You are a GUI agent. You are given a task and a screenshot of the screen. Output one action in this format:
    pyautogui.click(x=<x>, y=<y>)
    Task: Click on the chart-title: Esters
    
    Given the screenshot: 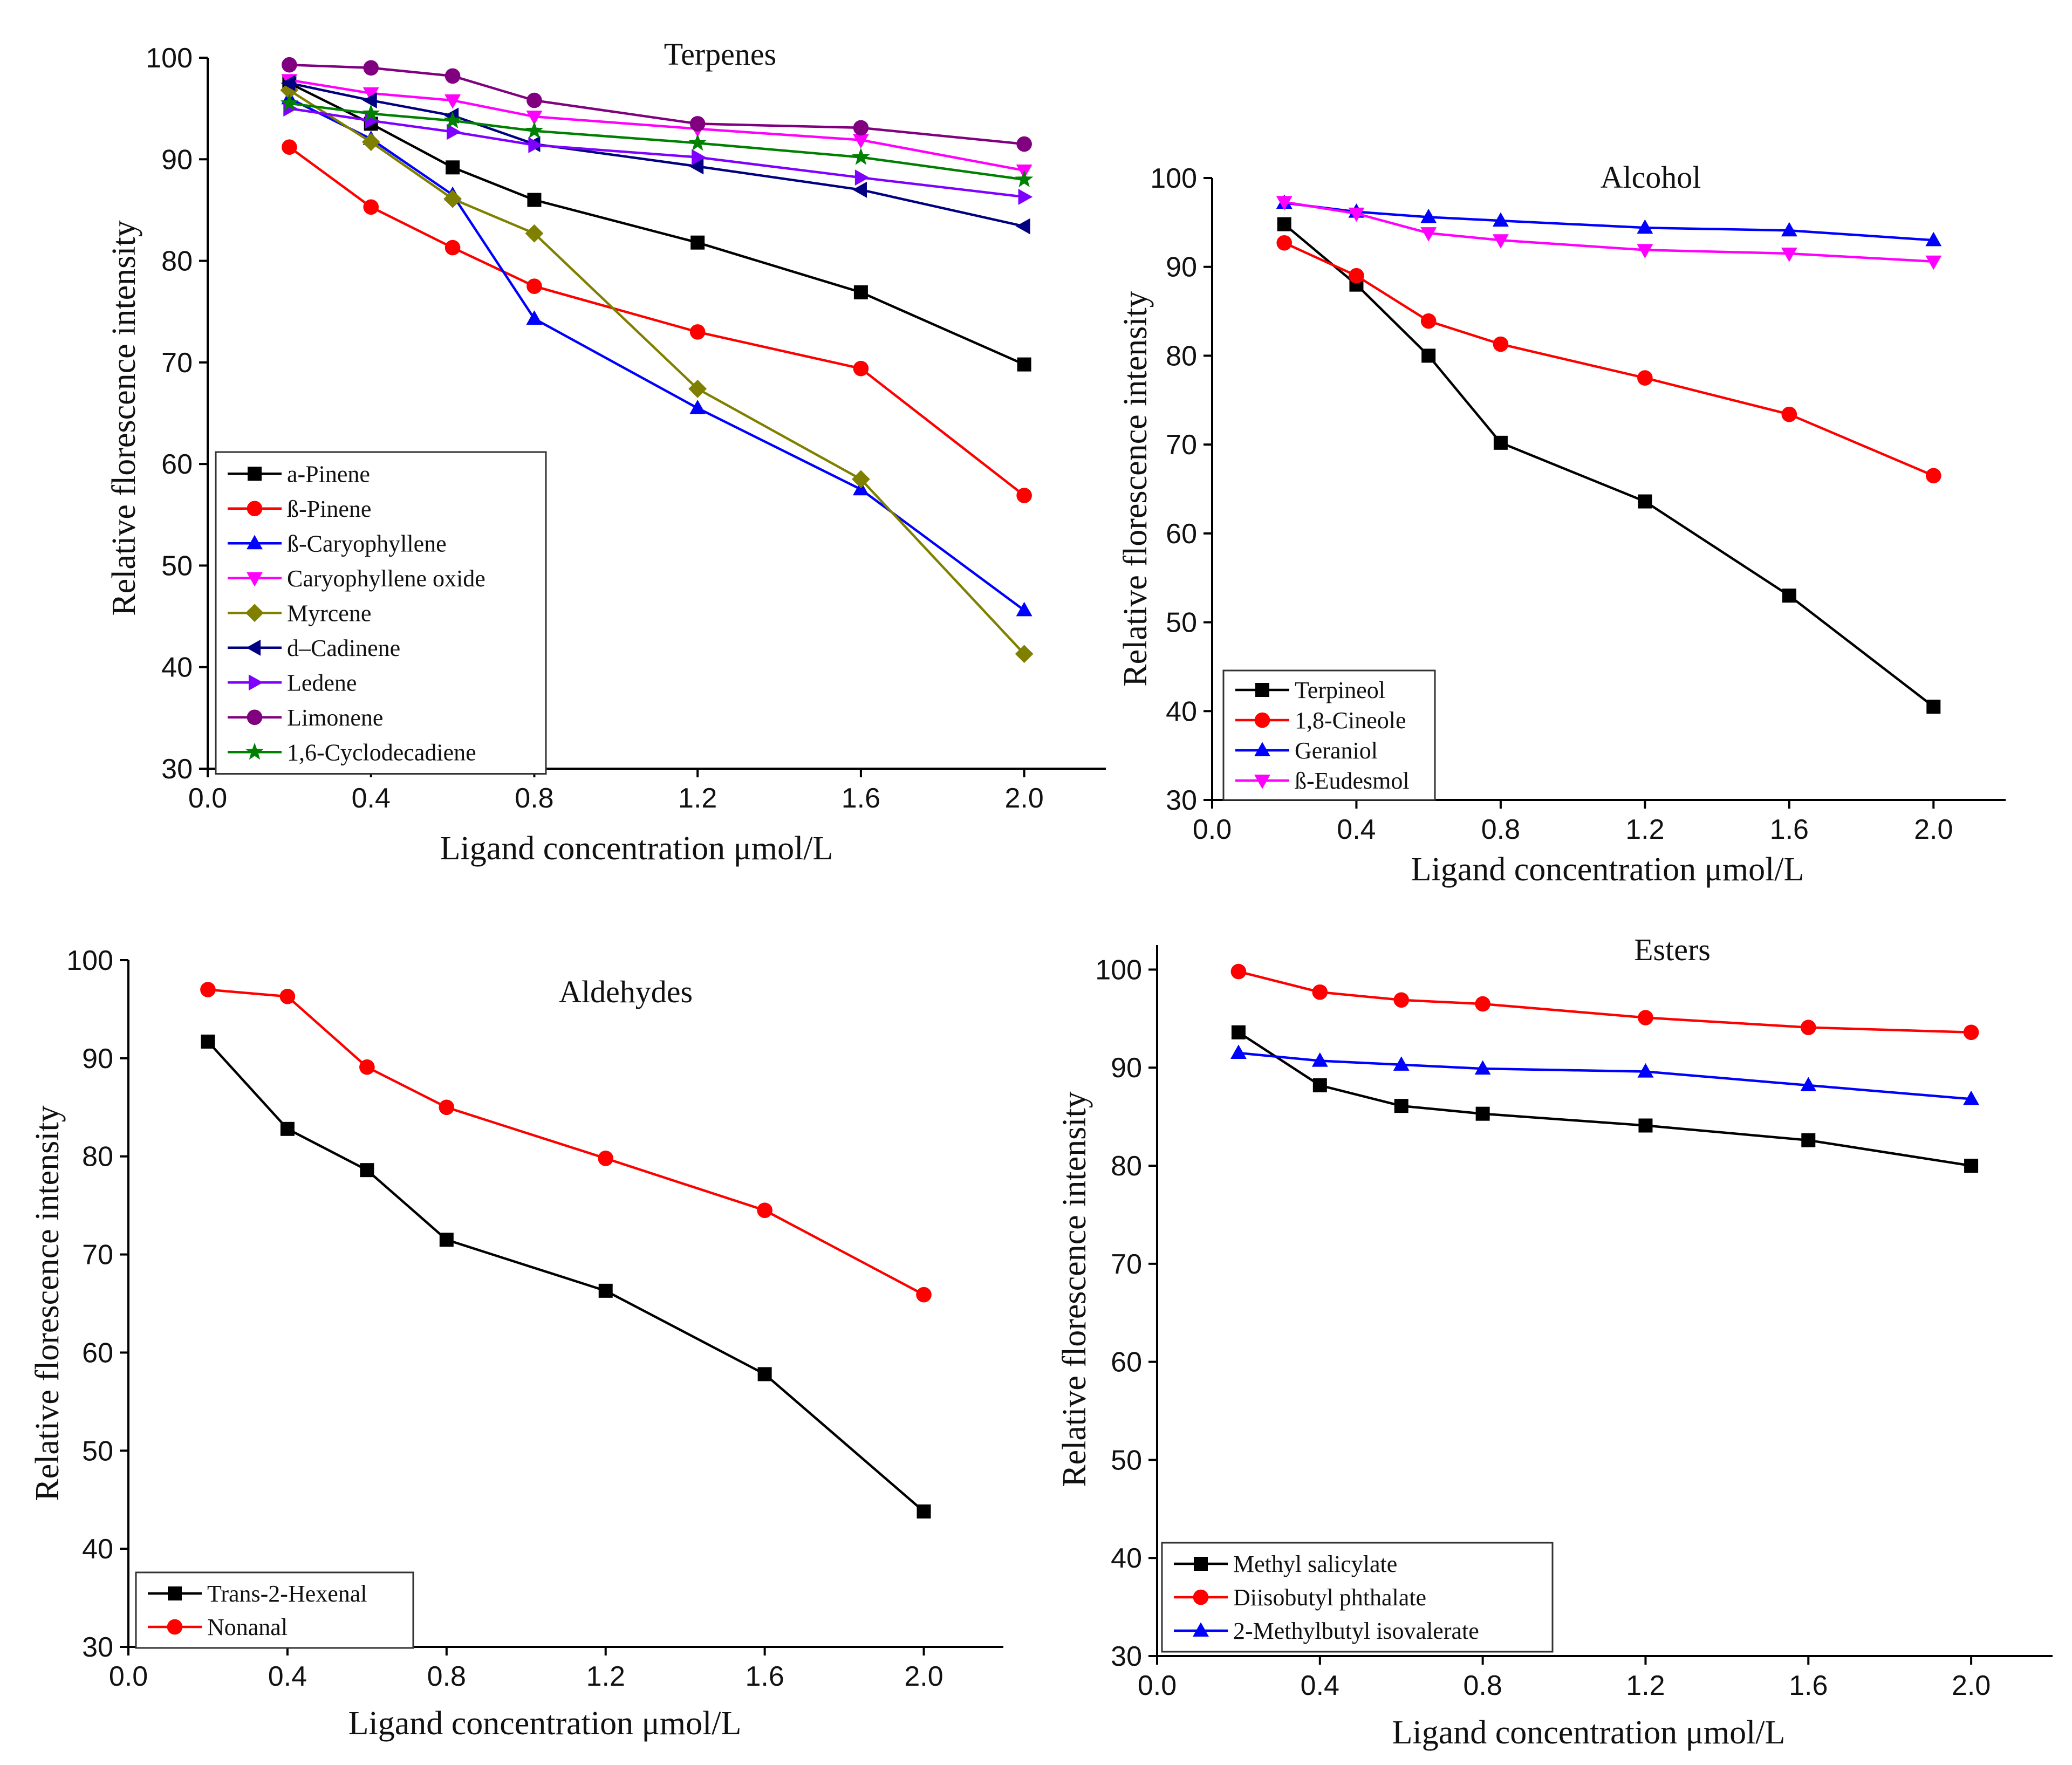 What is the action you would take?
    pyautogui.click(x=1672, y=949)
    